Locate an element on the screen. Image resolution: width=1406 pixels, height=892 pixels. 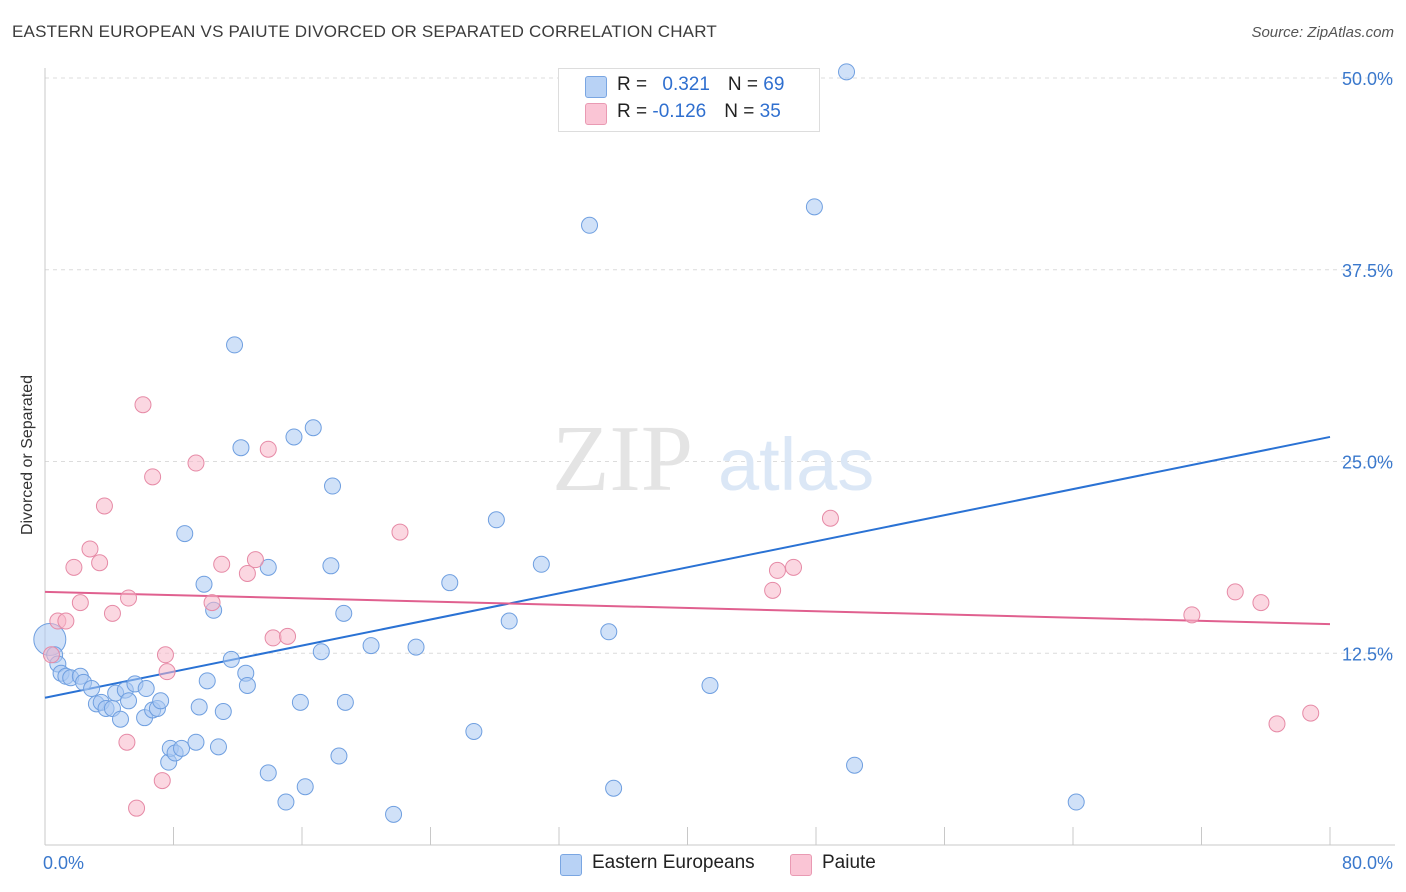
r-label: R = is located at coordinates (635, 84).